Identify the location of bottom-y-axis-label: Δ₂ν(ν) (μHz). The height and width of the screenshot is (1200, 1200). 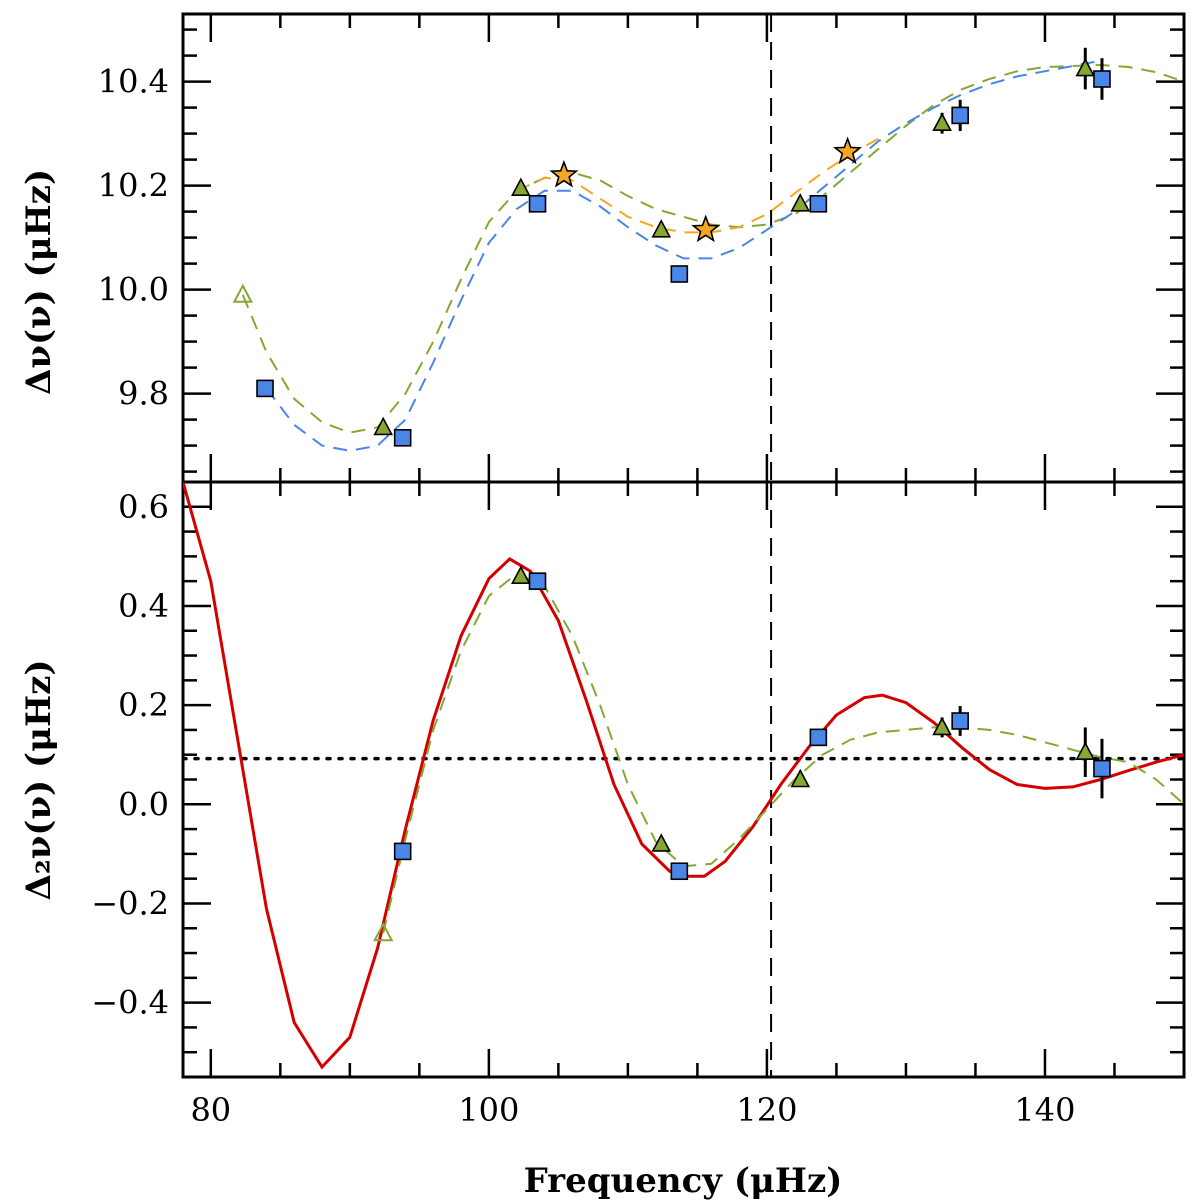
(39, 780).